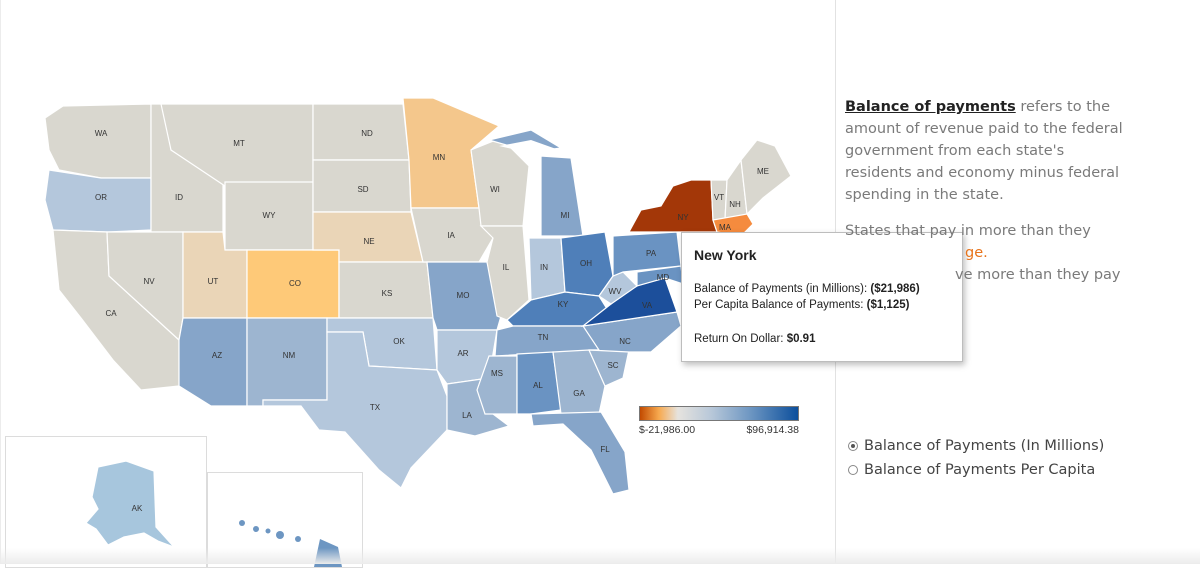 The height and width of the screenshot is (572, 1200). I want to click on state-FL, so click(580, 453).